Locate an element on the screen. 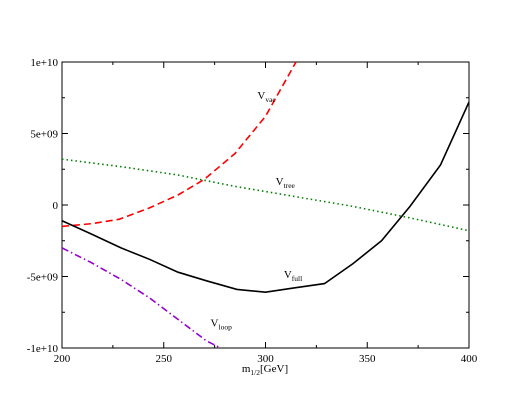 The width and height of the screenshot is (529, 409). y-tick-label: -5e+09 is located at coordinates (43, 278).